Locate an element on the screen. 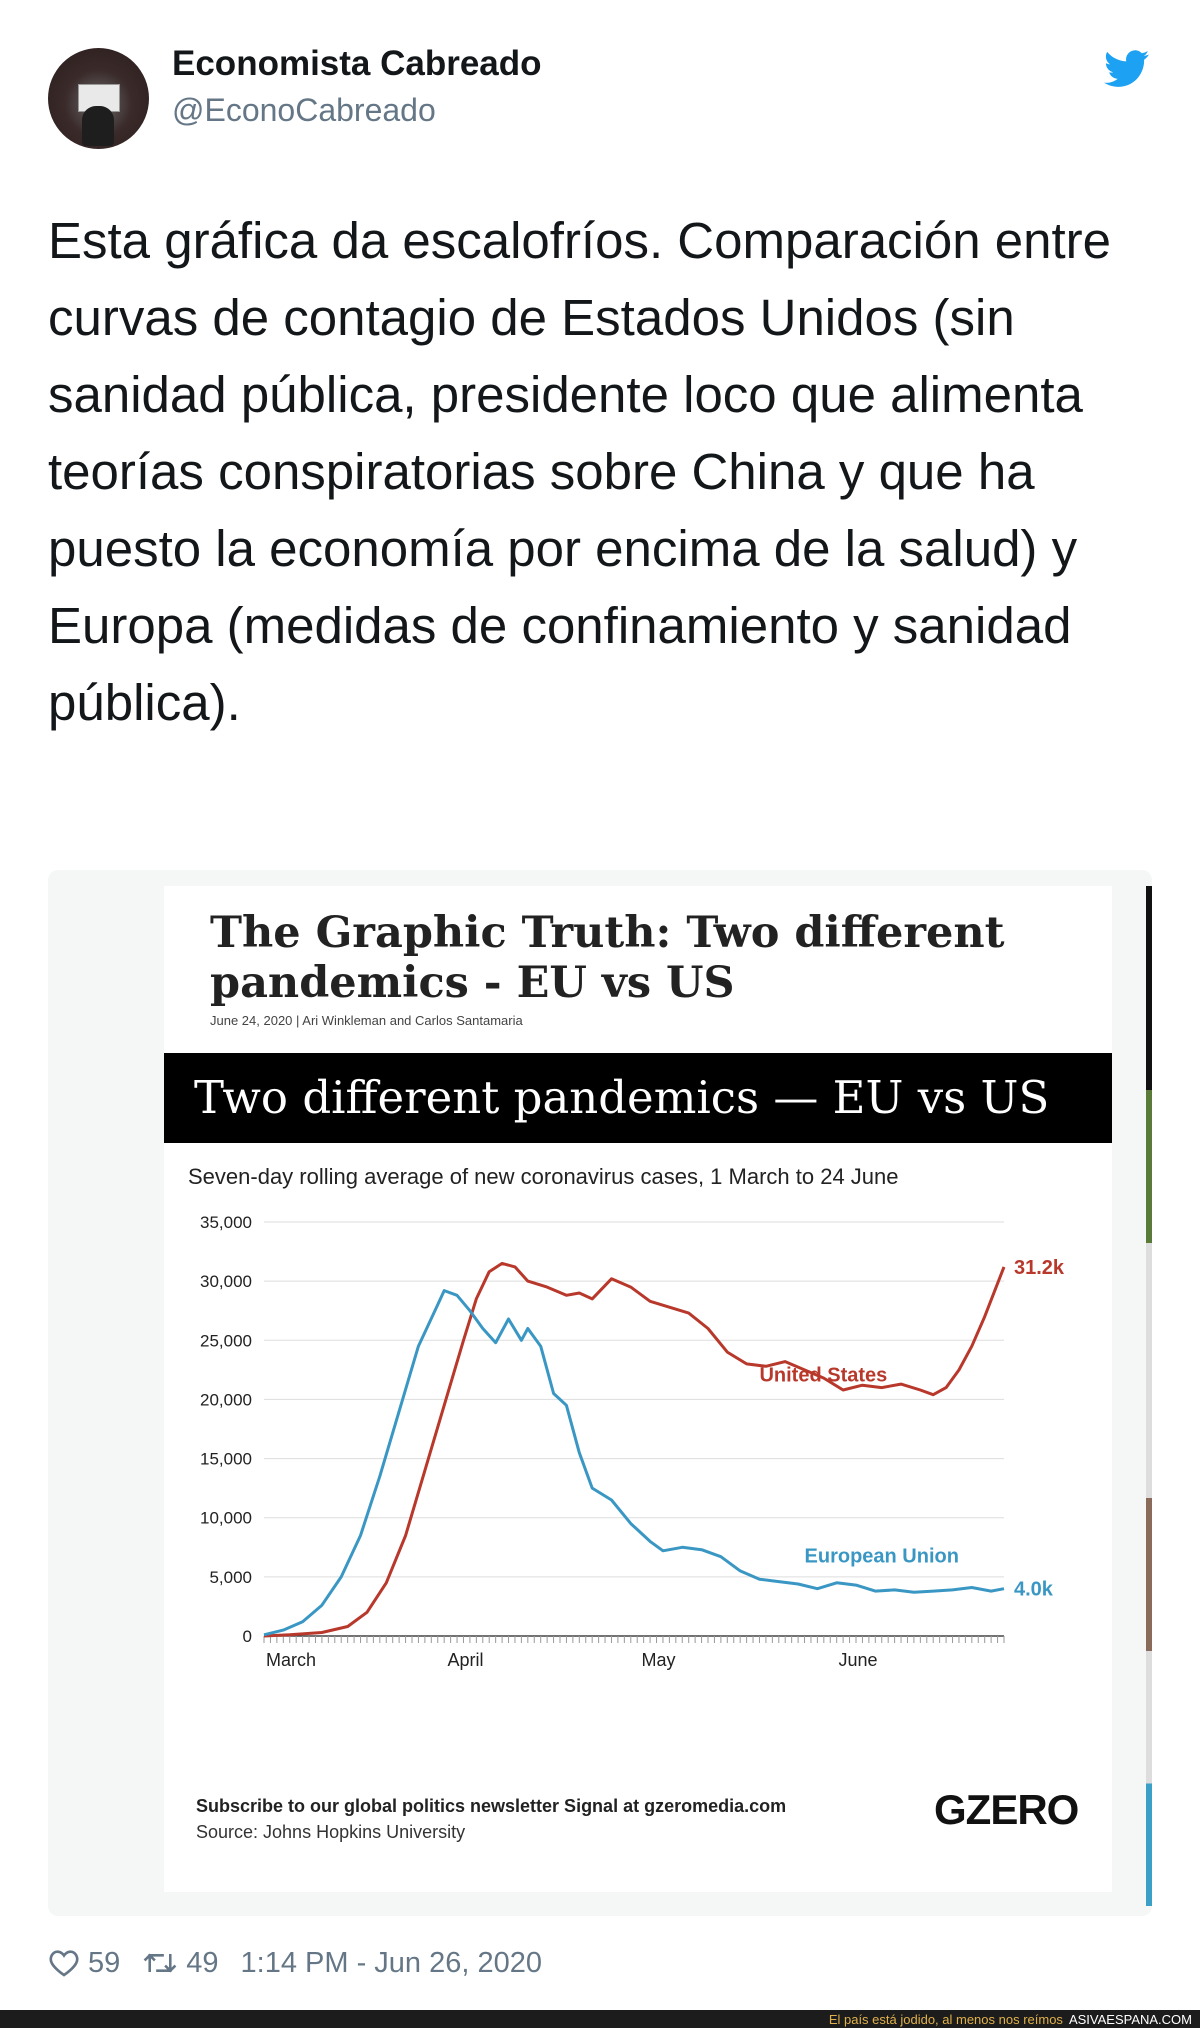 The image size is (1200, 2028). byline-and: and is located at coordinates (400, 1020).